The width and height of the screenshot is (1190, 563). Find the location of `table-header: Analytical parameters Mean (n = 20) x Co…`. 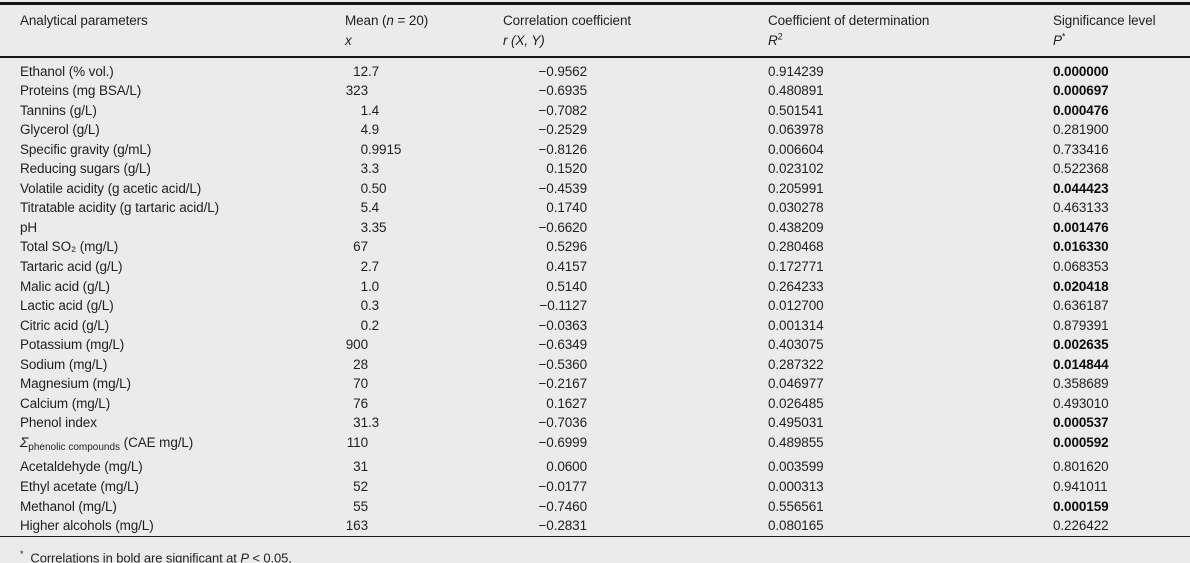

table-header: Analytical parameters Mean (n = 20) x Co… is located at coordinates (595, 30).